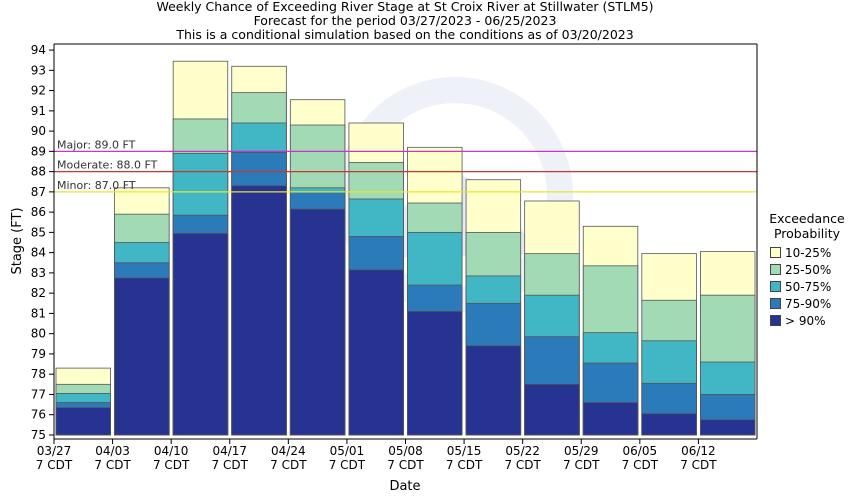  I want to click on x-tick-date: 05/15, so click(464, 451).